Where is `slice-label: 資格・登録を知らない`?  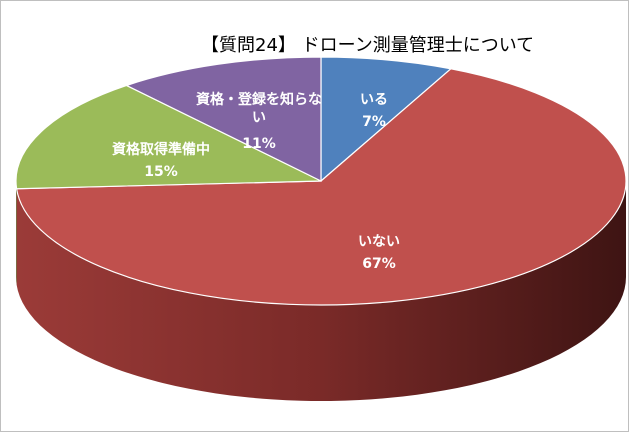
slice-label: 資格・登録を知らない is located at coordinates (259, 109).